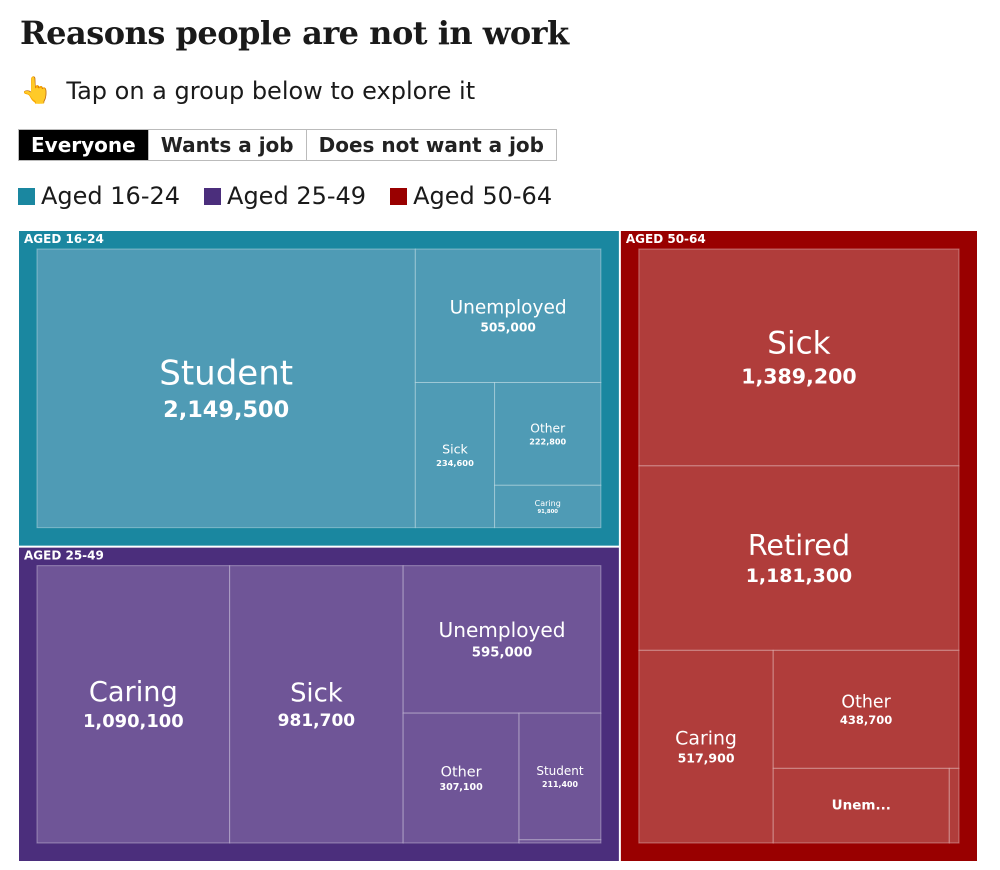 Image resolution: width=1000 pixels, height=870 pixels. I want to click on instruction-text: Tap on a group below to explore it, so click(271, 91).